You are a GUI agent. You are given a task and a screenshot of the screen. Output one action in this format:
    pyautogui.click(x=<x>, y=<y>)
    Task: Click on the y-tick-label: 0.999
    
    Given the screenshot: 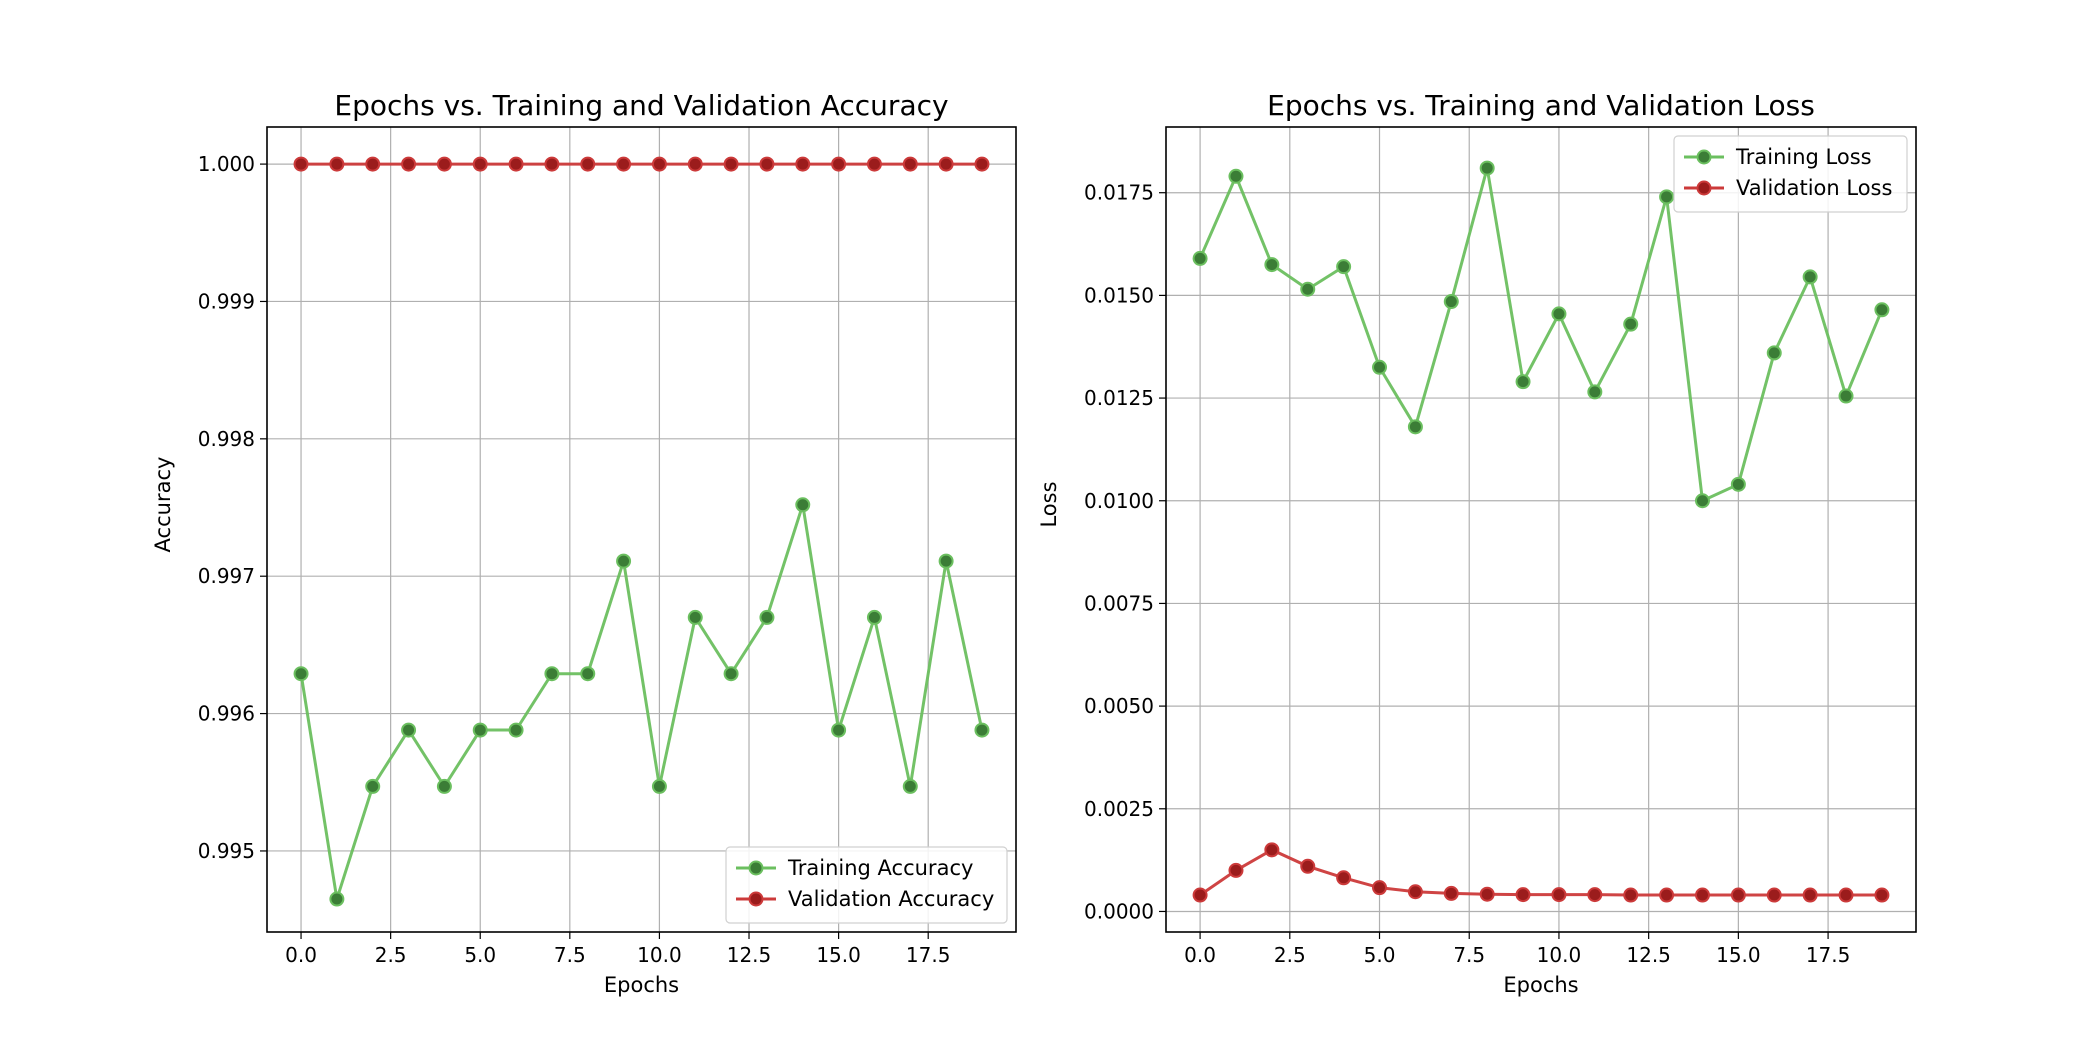 What is the action you would take?
    pyautogui.click(x=226, y=301)
    